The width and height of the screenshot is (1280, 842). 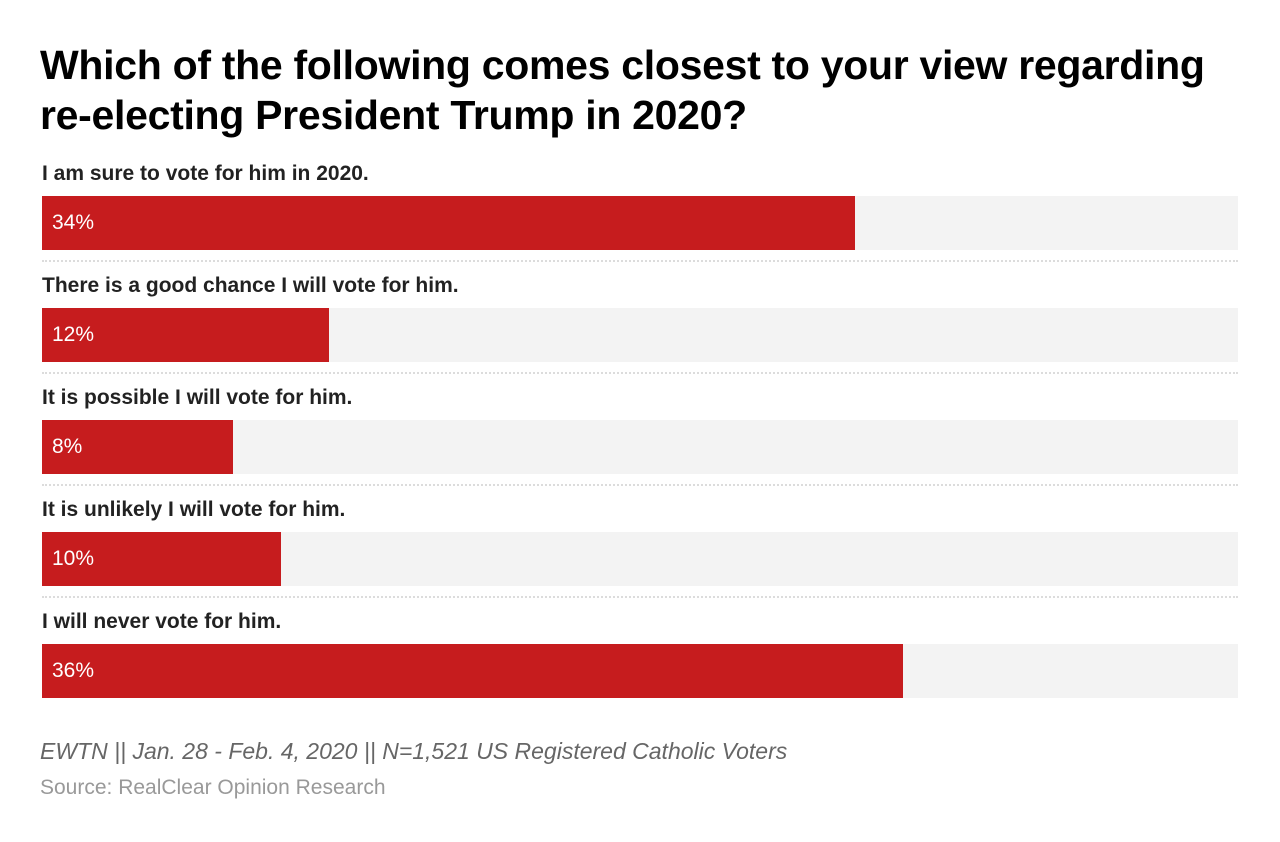 I want to click on bar-track: 8%, so click(x=640, y=447).